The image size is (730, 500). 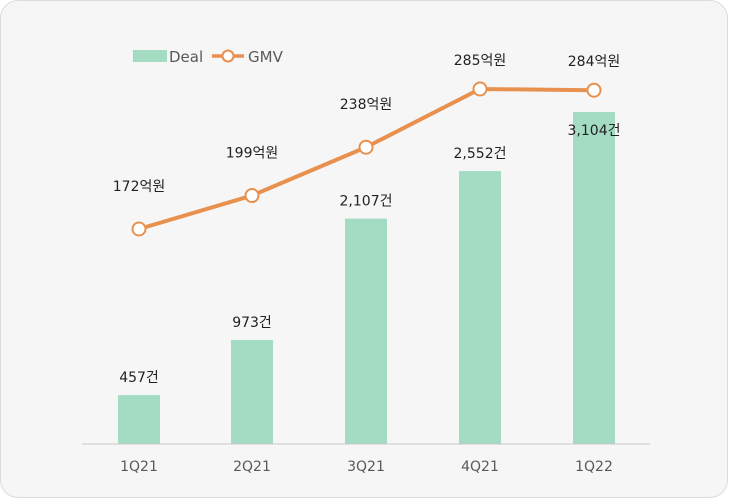 What do you see at coordinates (139, 378) in the screenshot?
I see `deal-data-label: 457건` at bounding box center [139, 378].